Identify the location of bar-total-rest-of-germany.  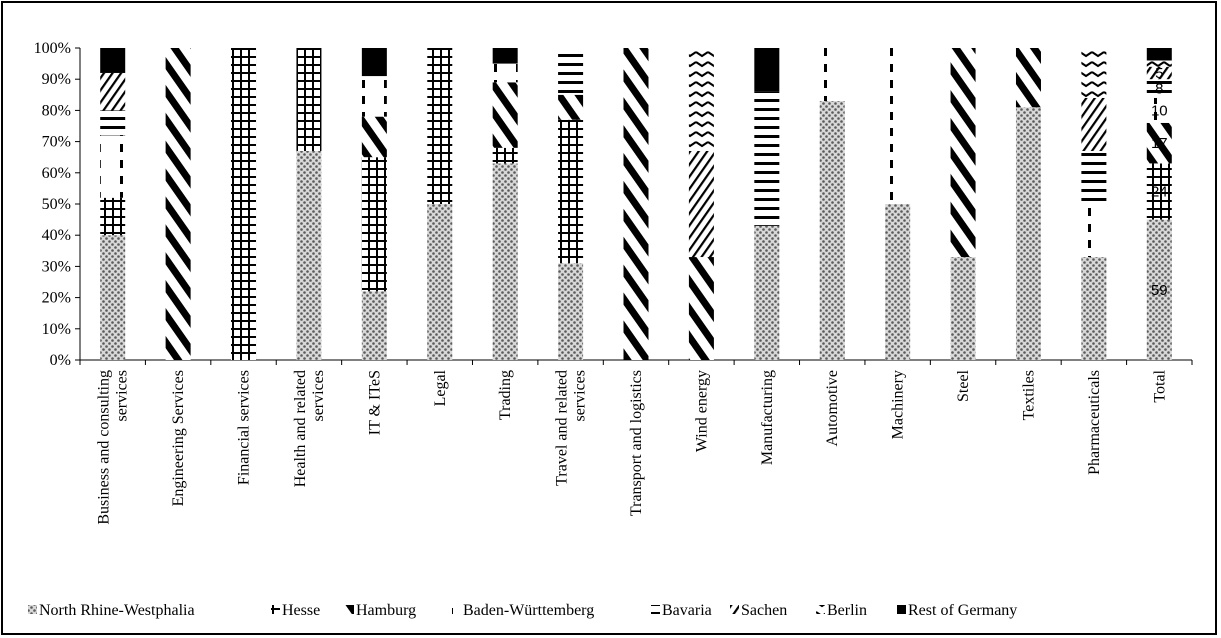
(1159, 54).